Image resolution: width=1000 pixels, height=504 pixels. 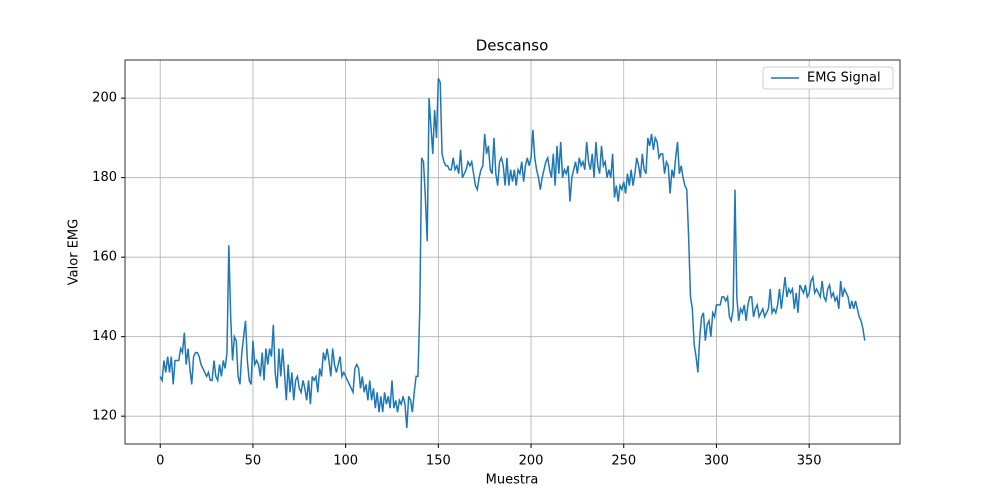 I want to click on y-axis-label: Valor EMG, so click(x=74, y=252).